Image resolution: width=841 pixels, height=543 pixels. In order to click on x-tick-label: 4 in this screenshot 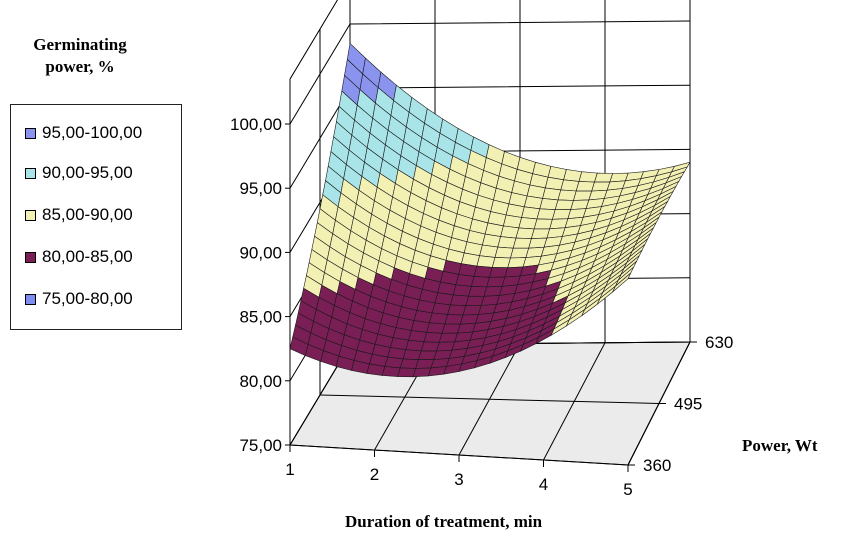, I will do `click(543, 484)`.